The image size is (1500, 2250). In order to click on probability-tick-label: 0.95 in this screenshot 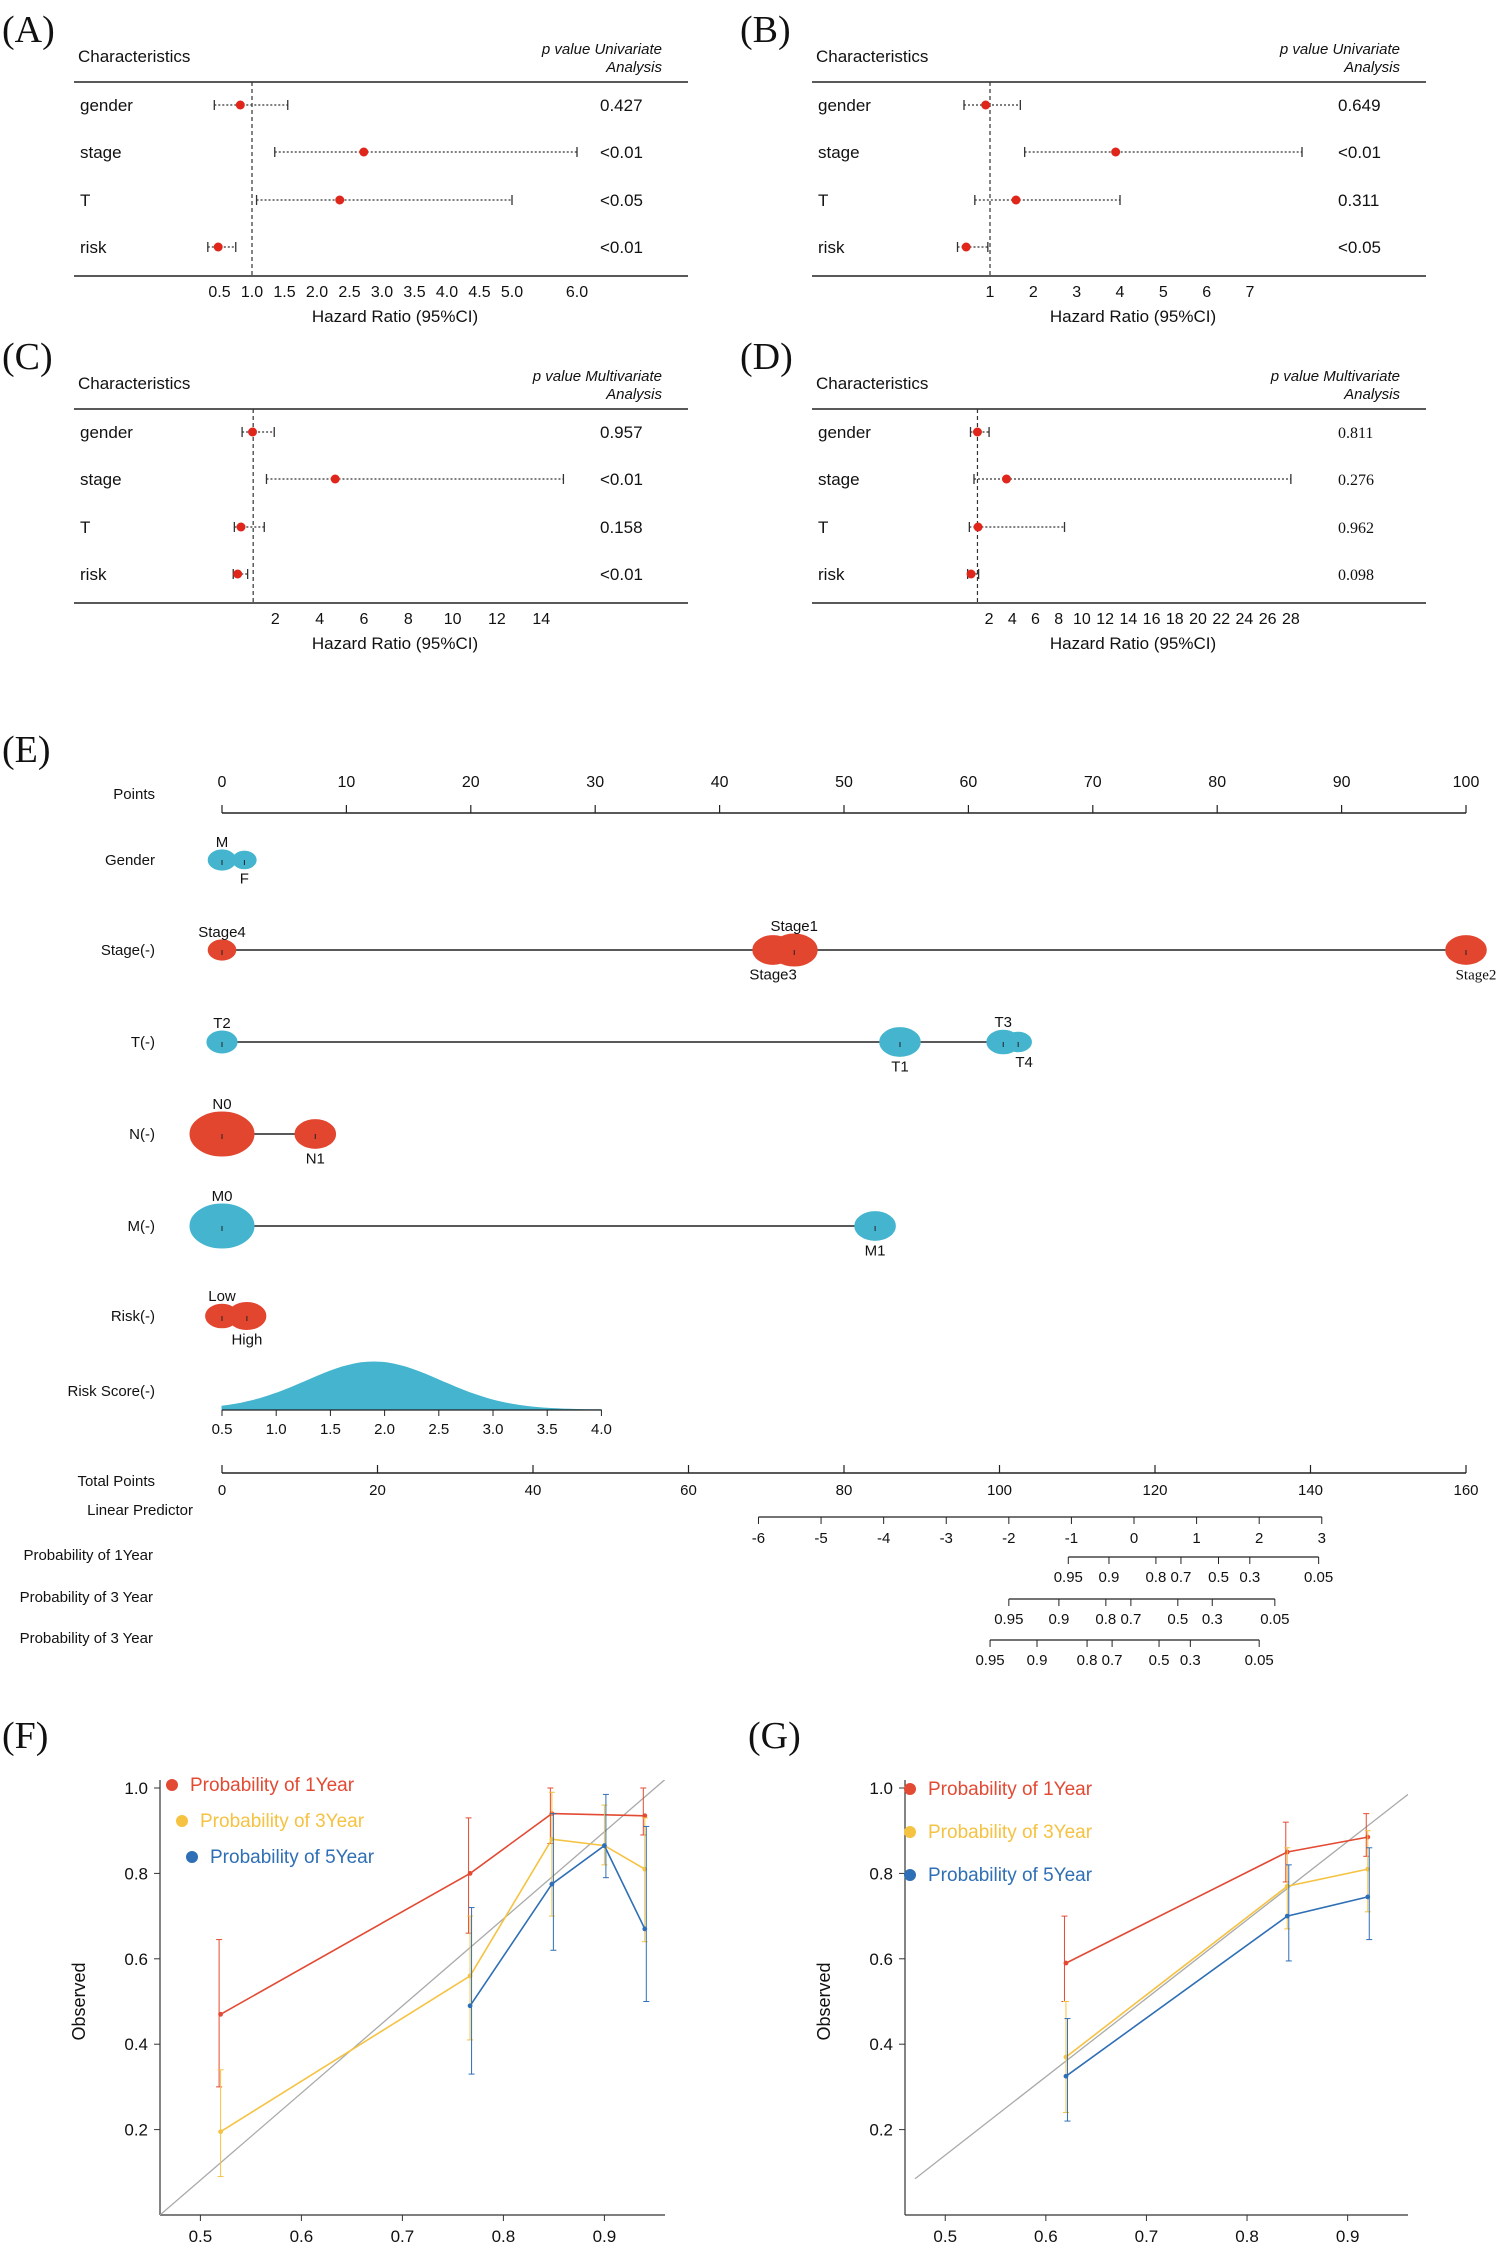, I will do `click(989, 1660)`.